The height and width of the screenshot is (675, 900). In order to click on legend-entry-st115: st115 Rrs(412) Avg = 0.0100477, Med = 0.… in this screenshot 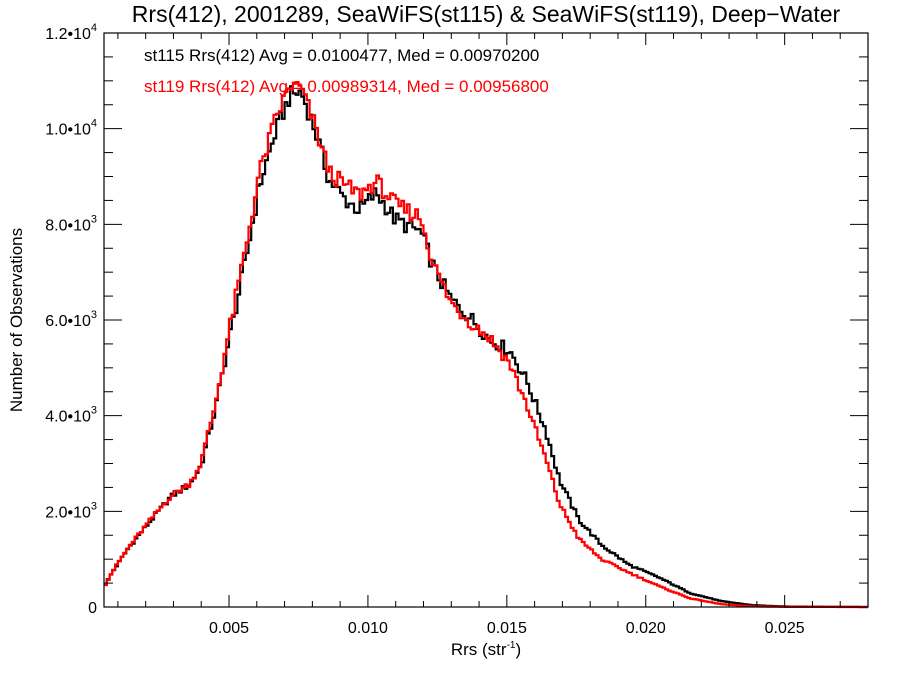, I will do `click(341, 55)`.